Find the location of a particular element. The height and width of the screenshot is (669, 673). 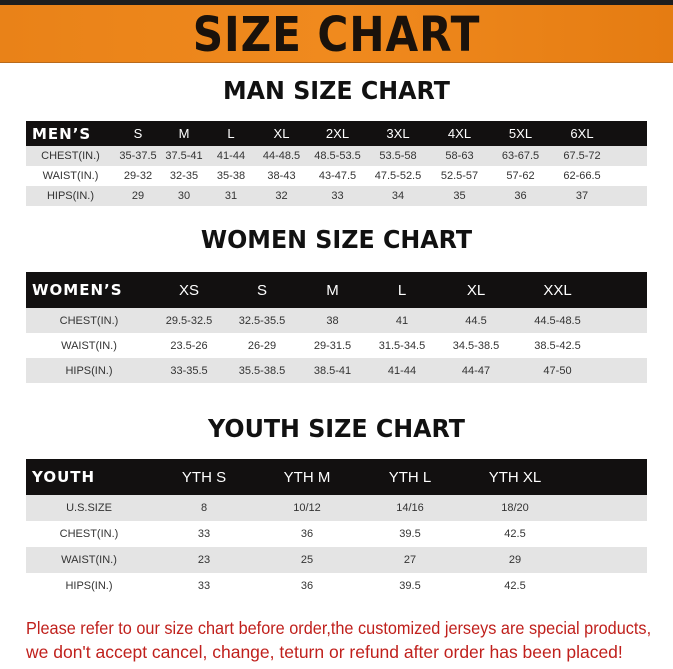

size-chart-banner: SIZE CHART is located at coordinates (336, 34).